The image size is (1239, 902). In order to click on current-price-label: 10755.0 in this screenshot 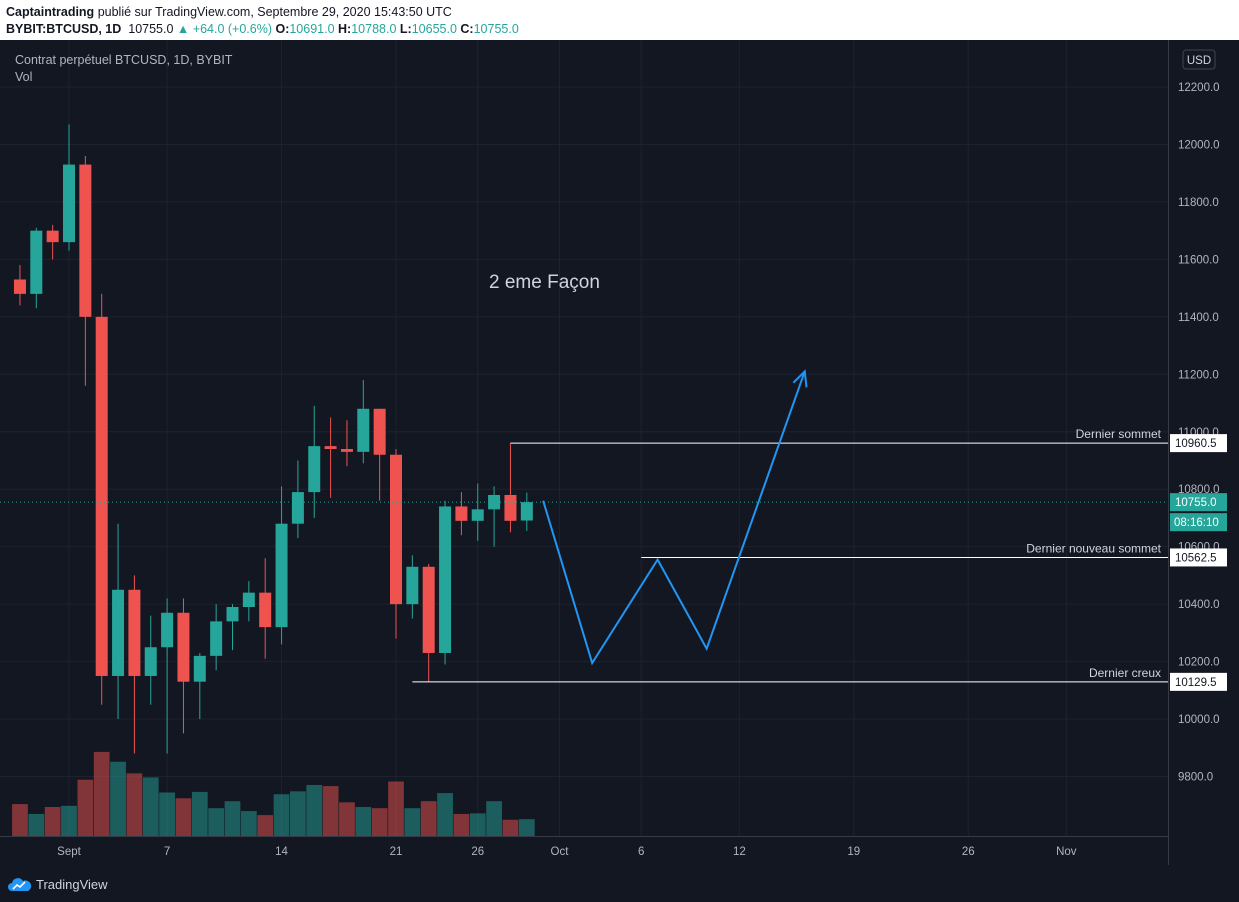, I will do `click(1196, 503)`.